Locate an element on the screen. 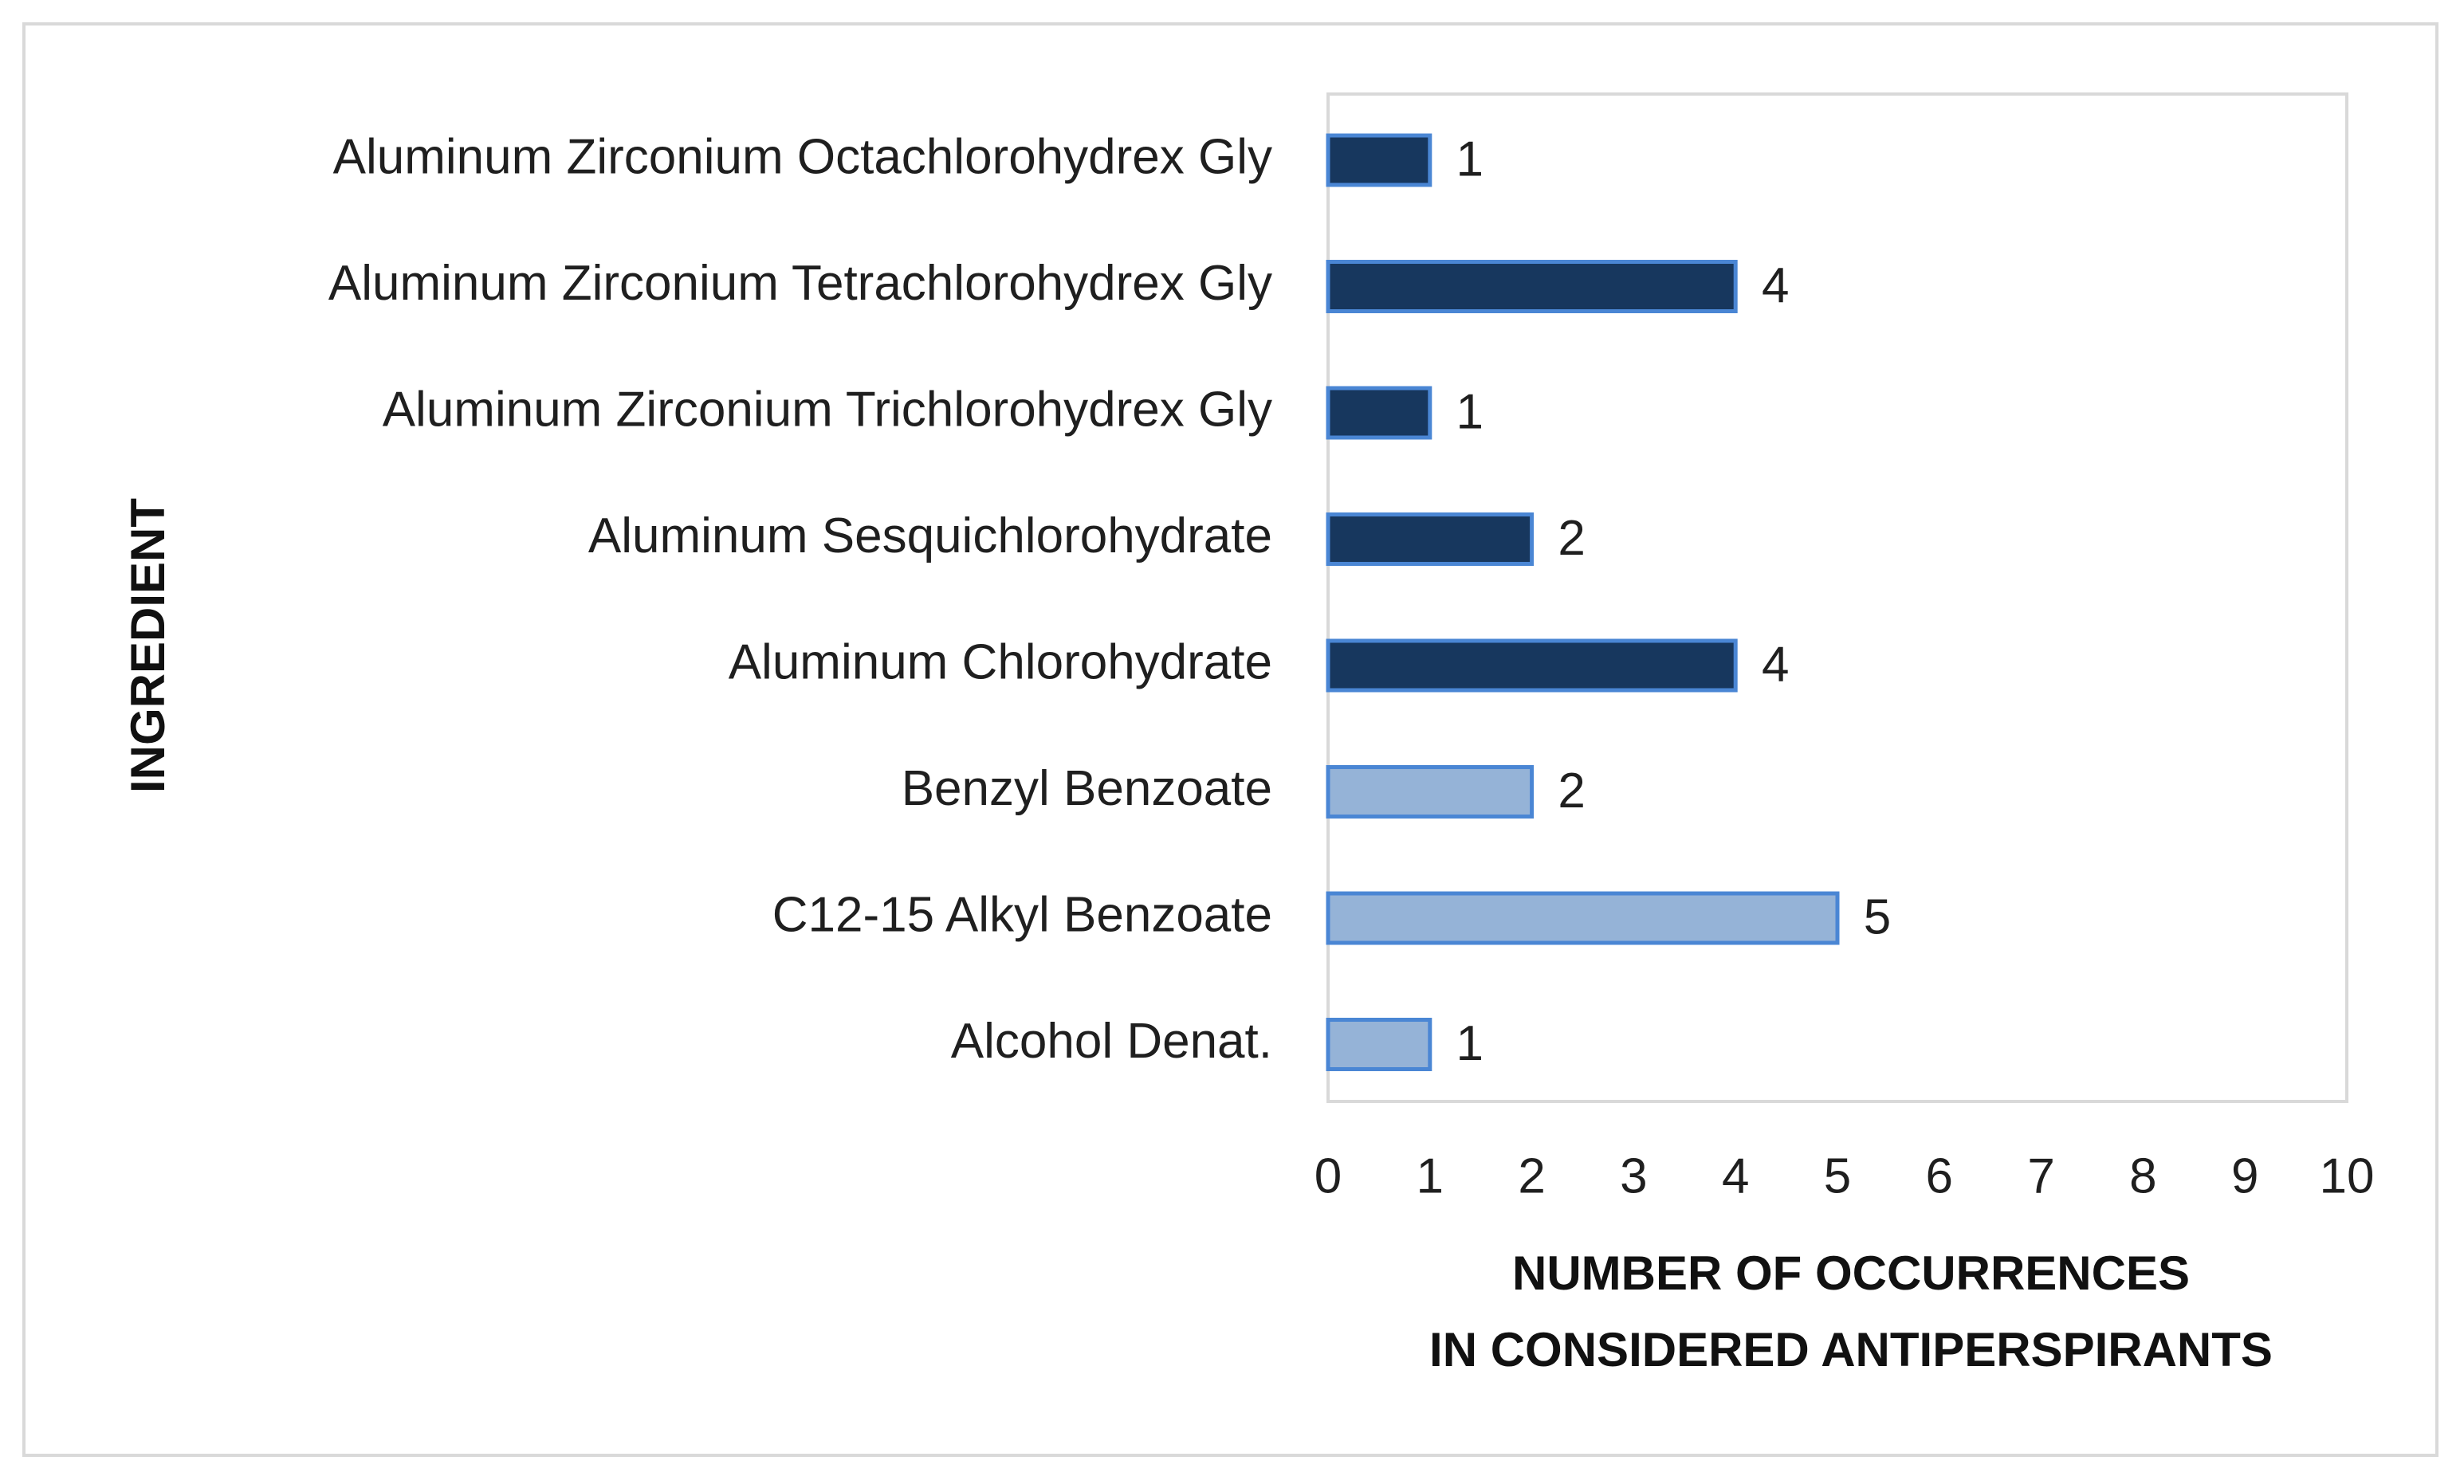 This screenshot has height=1484, width=2464. x-tick-label: 1 is located at coordinates (1430, 1175).